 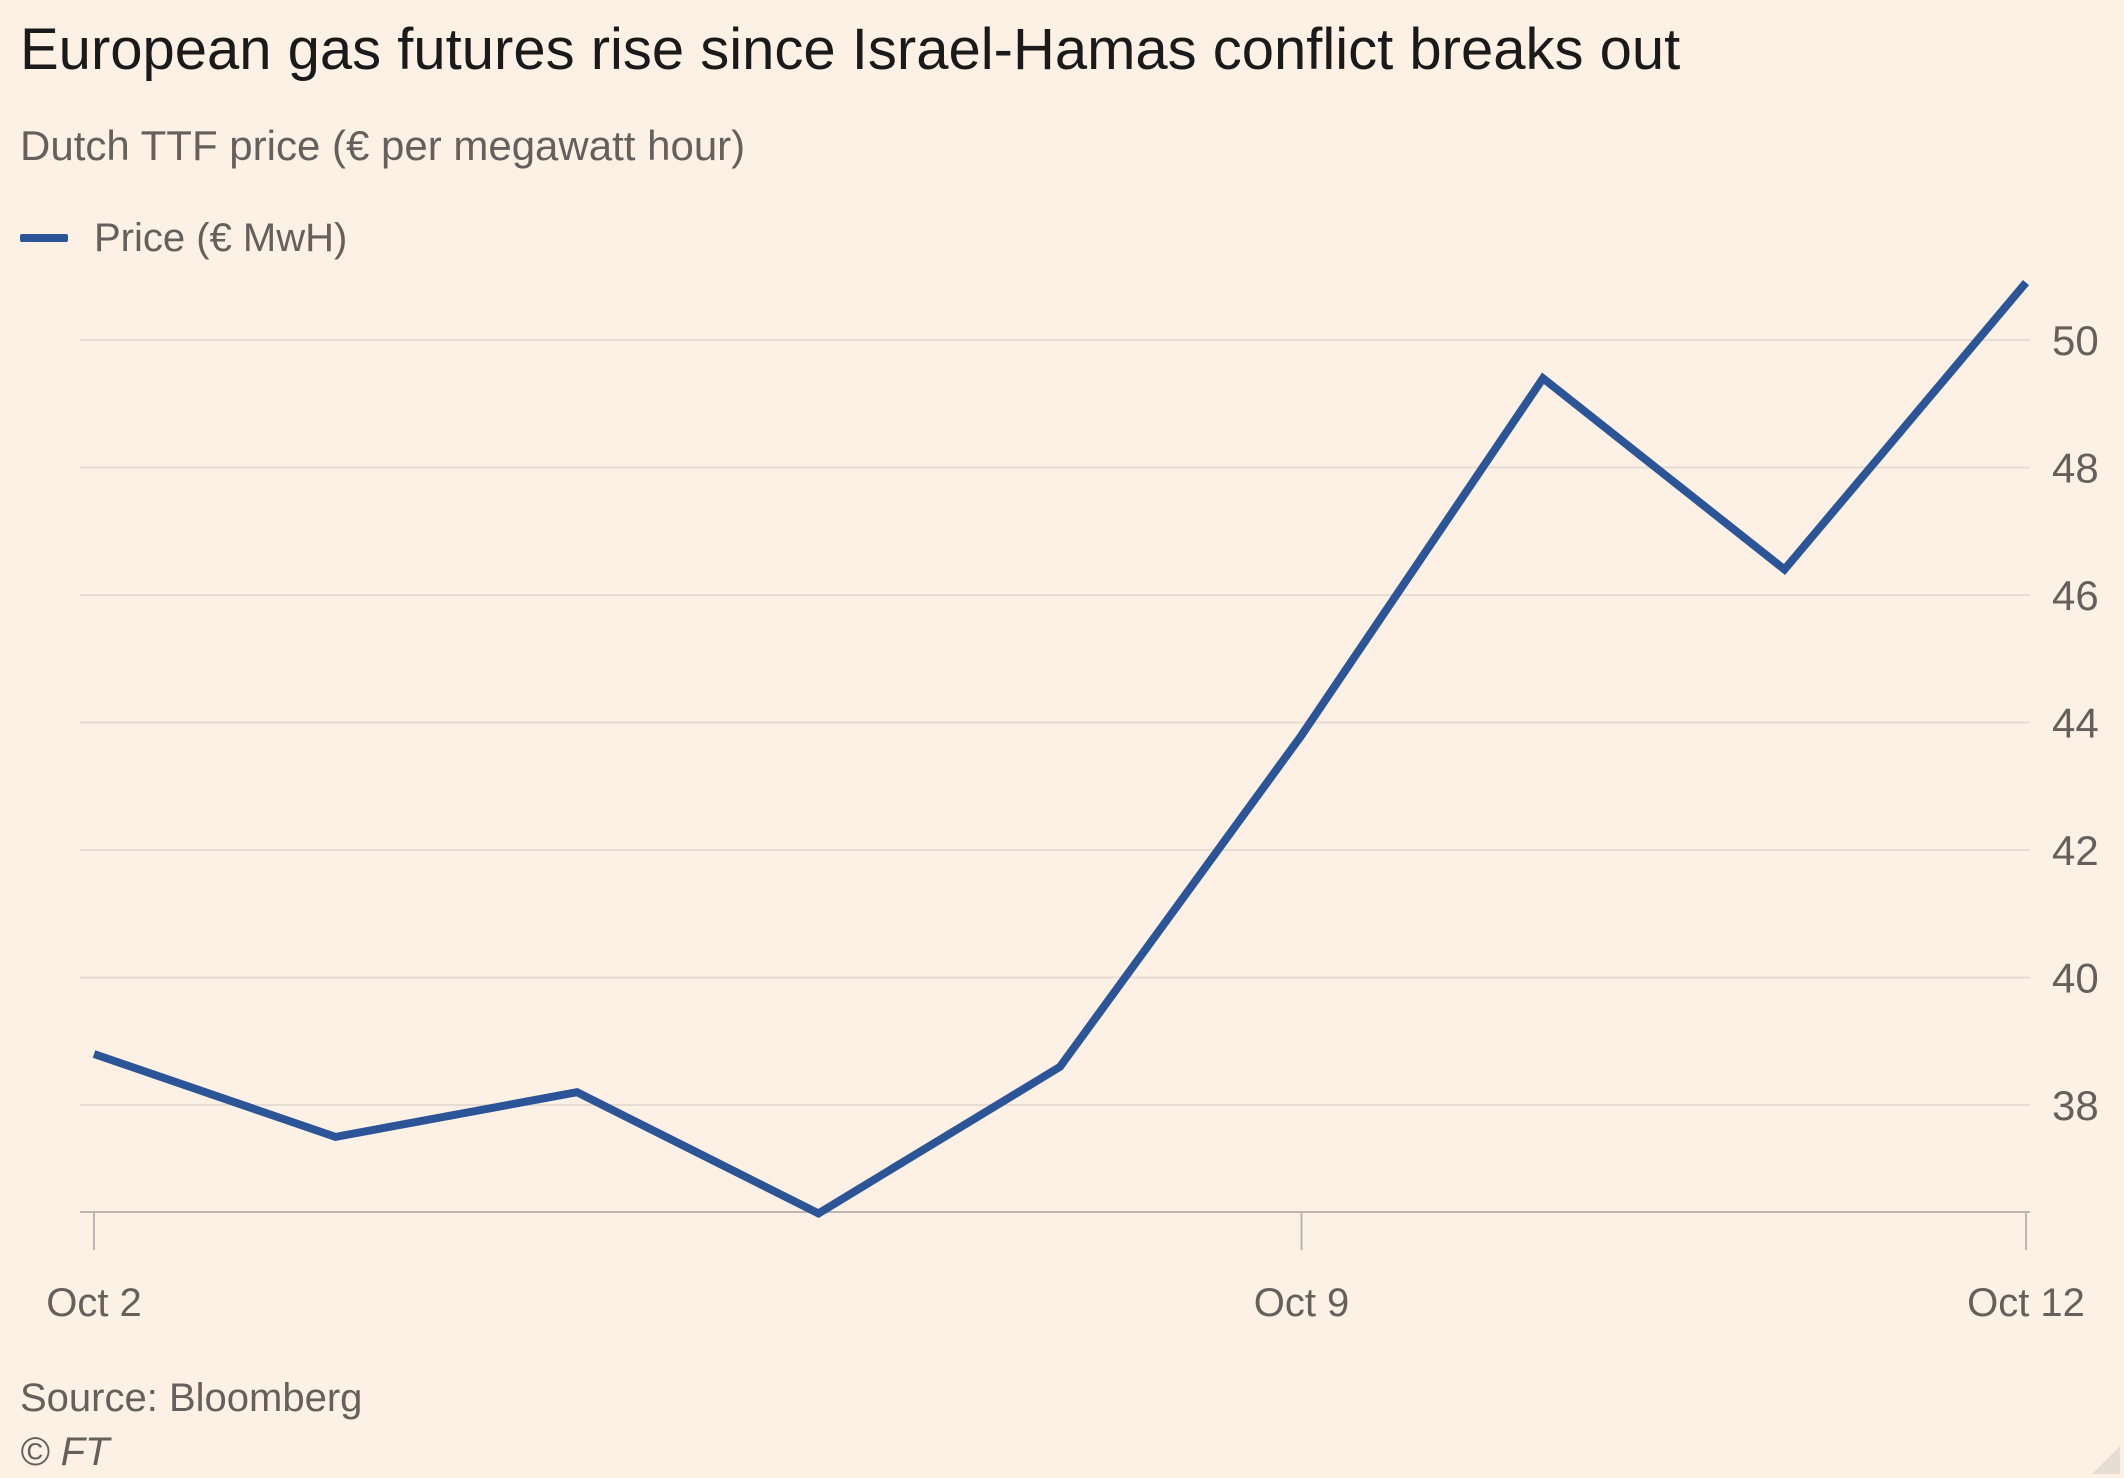 What do you see at coordinates (2106, 1460) in the screenshot?
I see `resize-grip-icon` at bounding box center [2106, 1460].